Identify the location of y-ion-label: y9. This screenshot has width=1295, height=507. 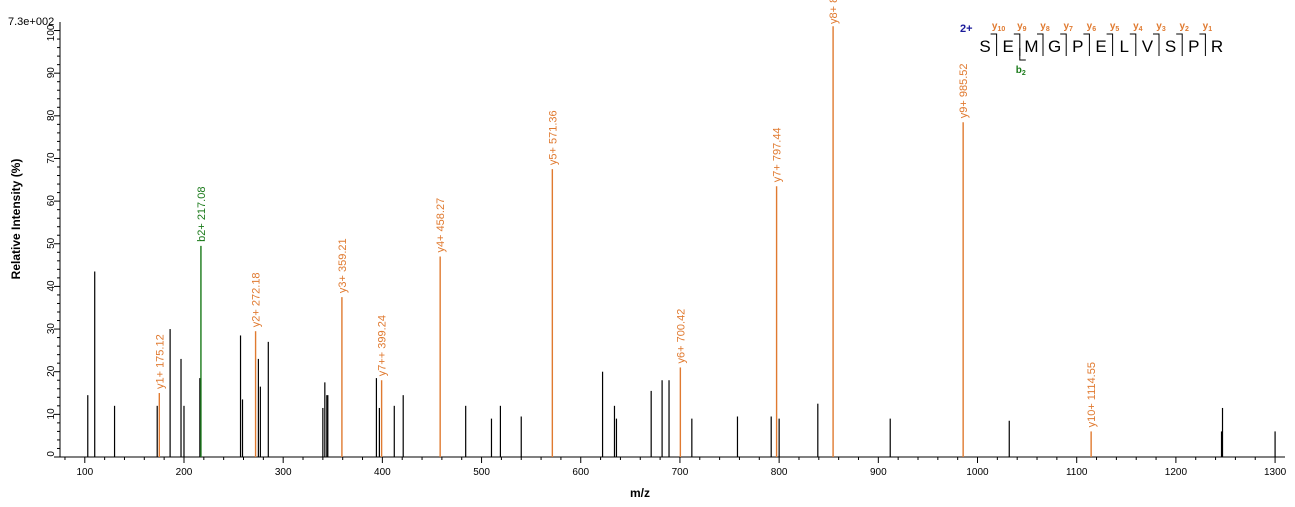
(1022, 27).